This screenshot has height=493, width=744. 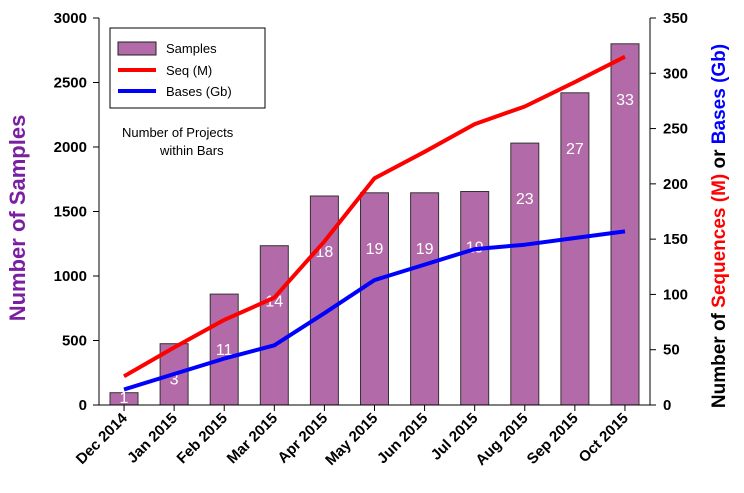 What do you see at coordinates (719, 358) in the screenshot?
I see `right-axis-label-part-0: Number of` at bounding box center [719, 358].